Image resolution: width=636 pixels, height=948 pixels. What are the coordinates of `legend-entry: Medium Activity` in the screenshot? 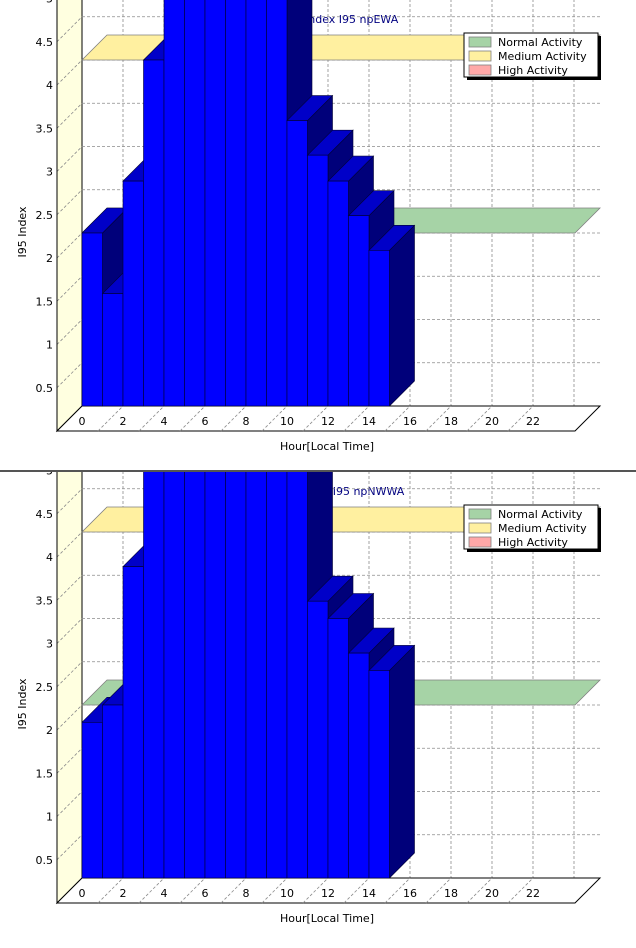 It's located at (542, 56).